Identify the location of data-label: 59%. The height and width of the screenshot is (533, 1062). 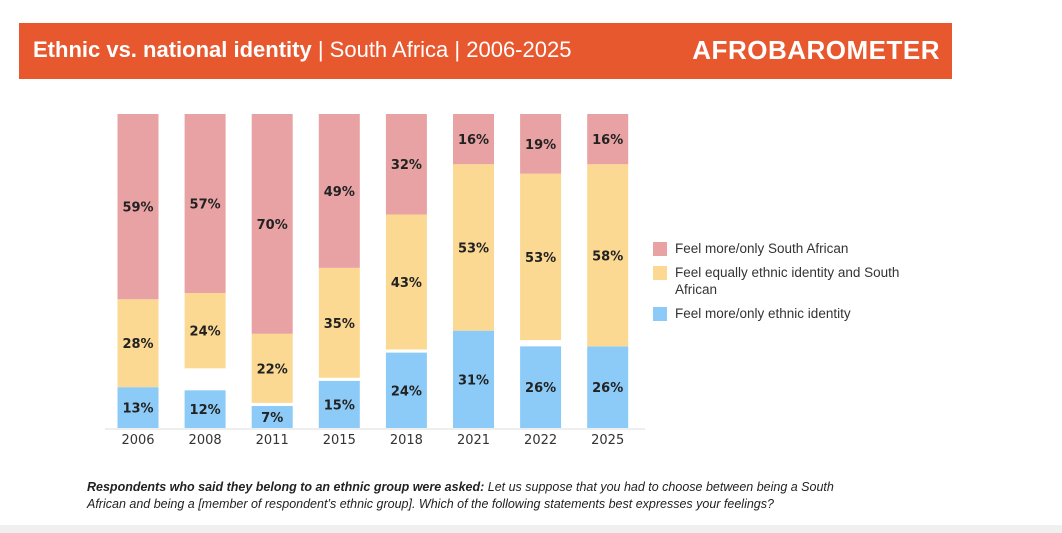
(137, 208).